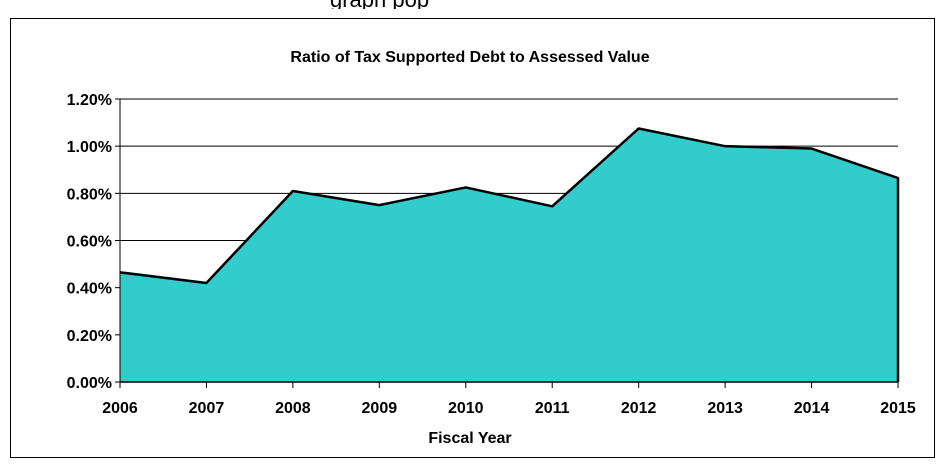  I want to click on y-tick-label: 1.20%, so click(89, 100).